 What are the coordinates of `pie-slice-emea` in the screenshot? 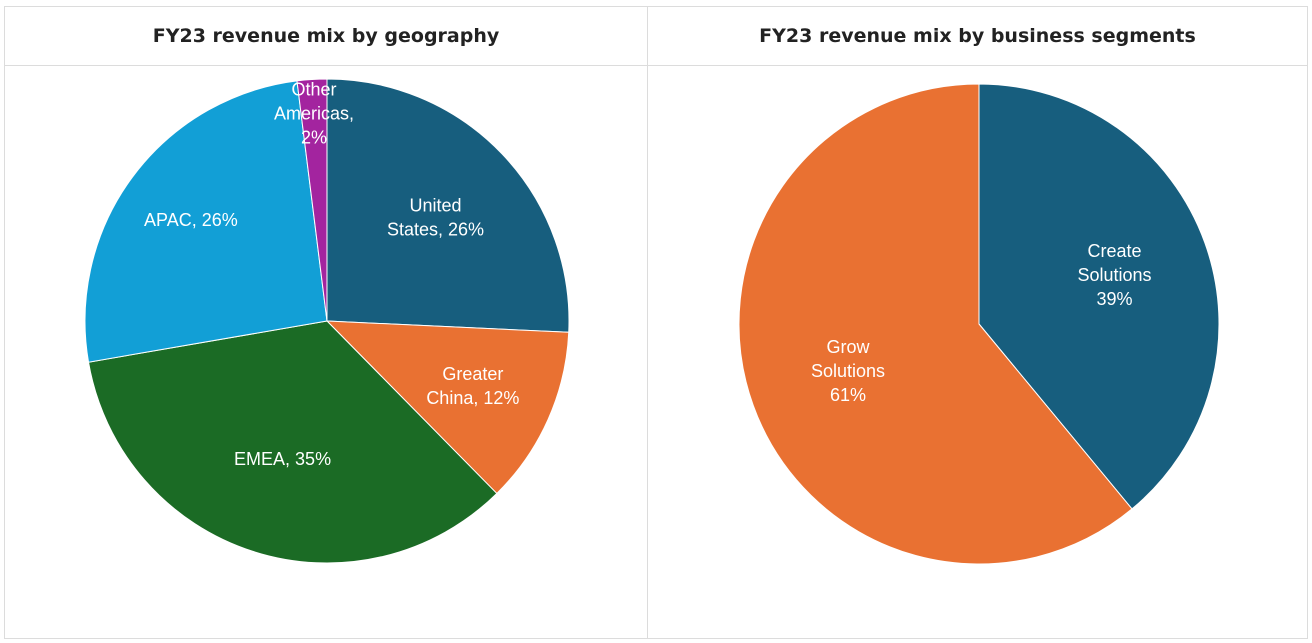 It's located at (292, 442).